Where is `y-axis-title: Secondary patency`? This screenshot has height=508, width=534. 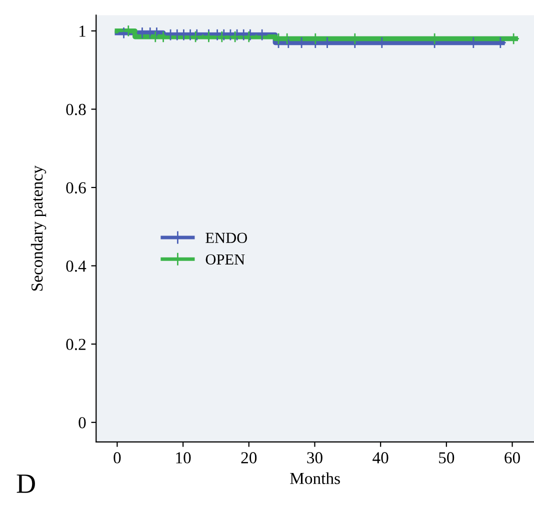
y-axis-title: Secondary patency is located at coordinates (38, 228).